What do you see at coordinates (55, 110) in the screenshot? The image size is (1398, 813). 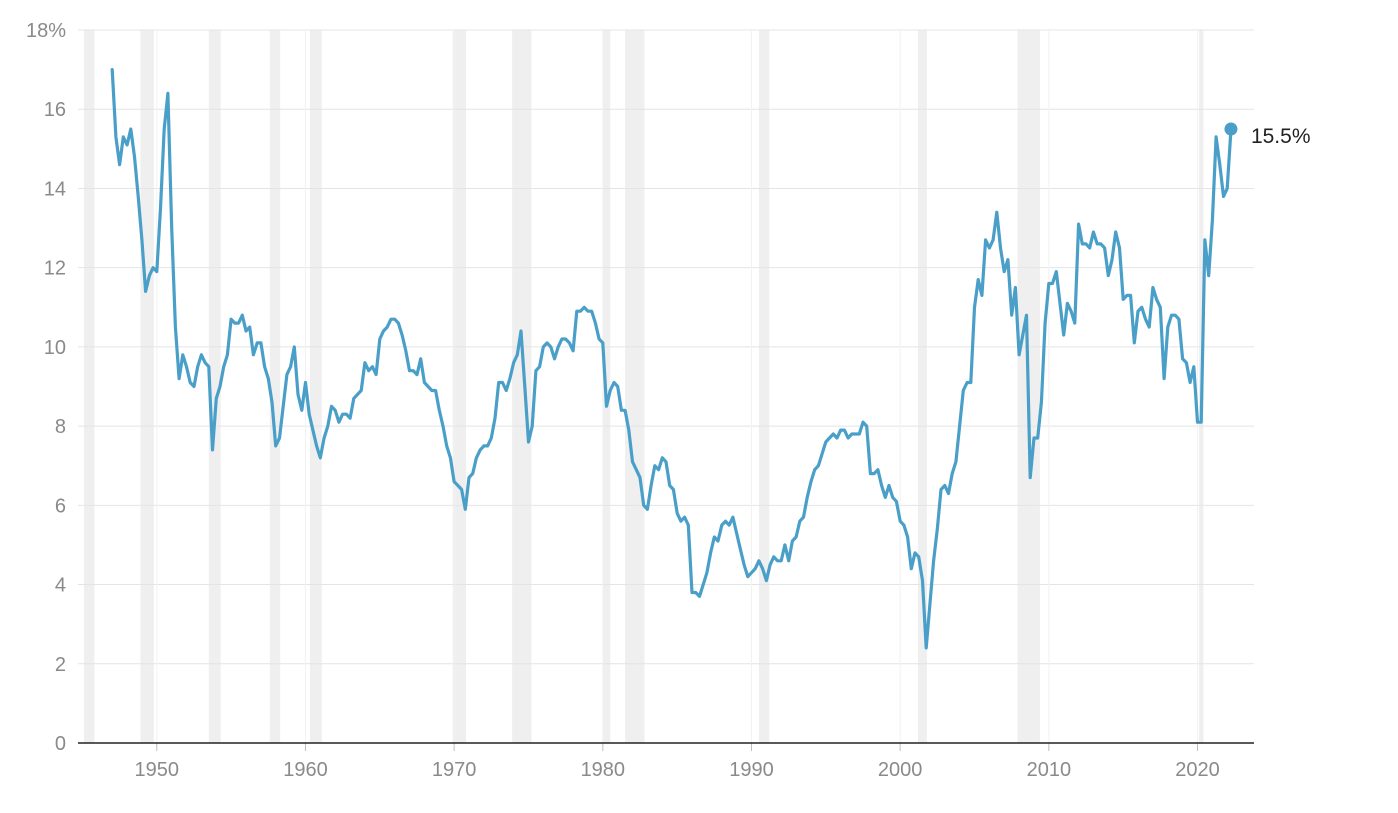 I see `y-tick-label: 16` at bounding box center [55, 110].